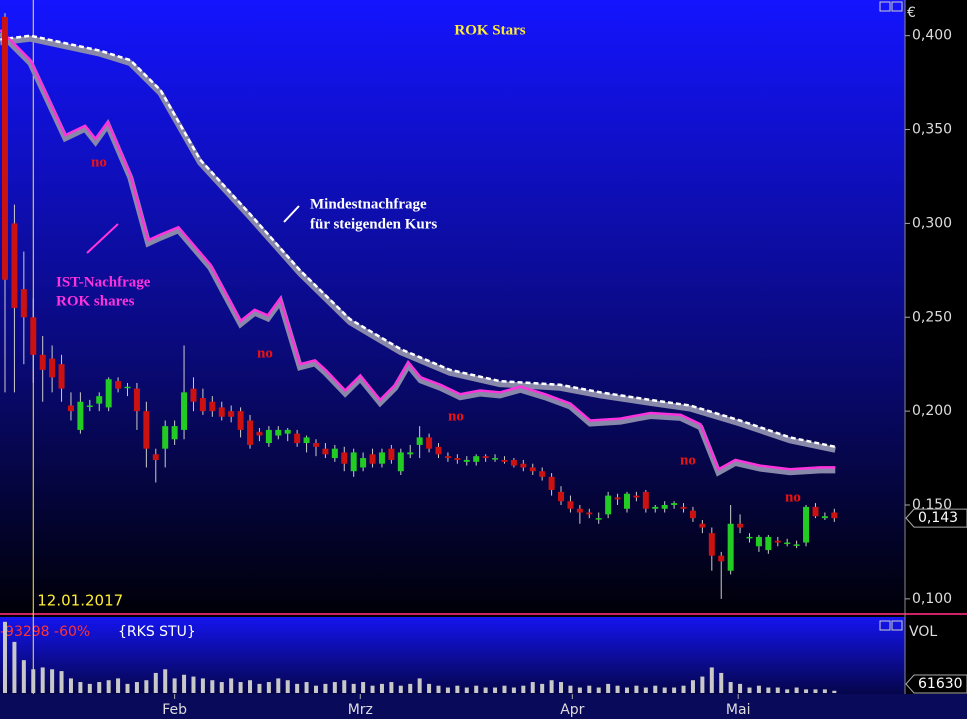 This screenshot has height=719, width=967. I want to click on volume-panel, so click(452, 655).